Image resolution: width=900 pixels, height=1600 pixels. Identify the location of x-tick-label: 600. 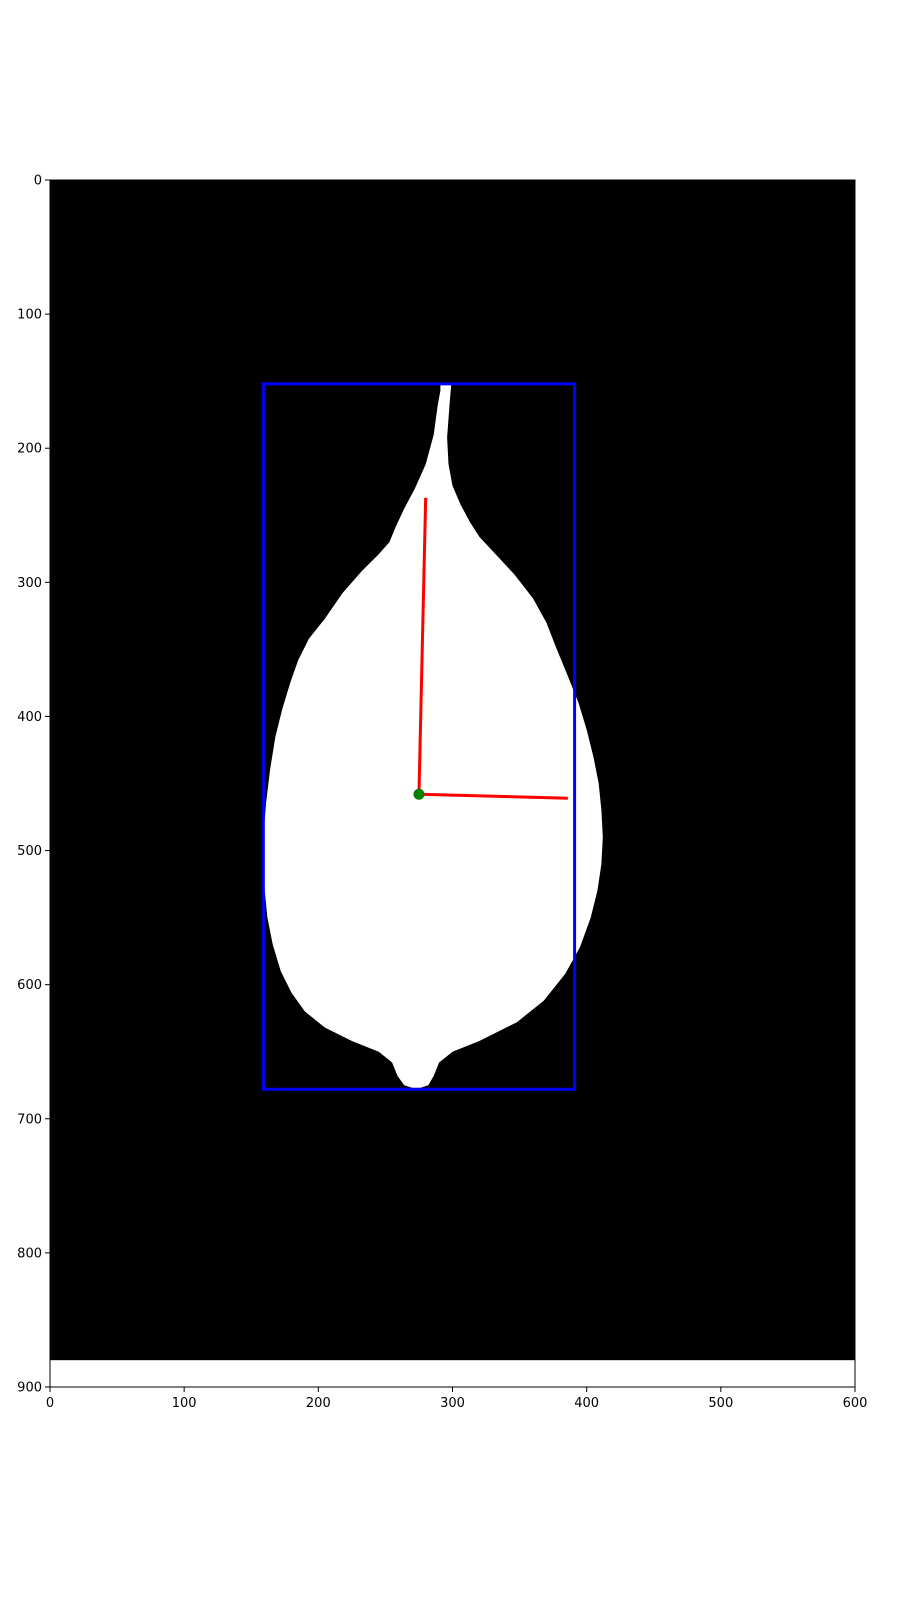
(855, 1403).